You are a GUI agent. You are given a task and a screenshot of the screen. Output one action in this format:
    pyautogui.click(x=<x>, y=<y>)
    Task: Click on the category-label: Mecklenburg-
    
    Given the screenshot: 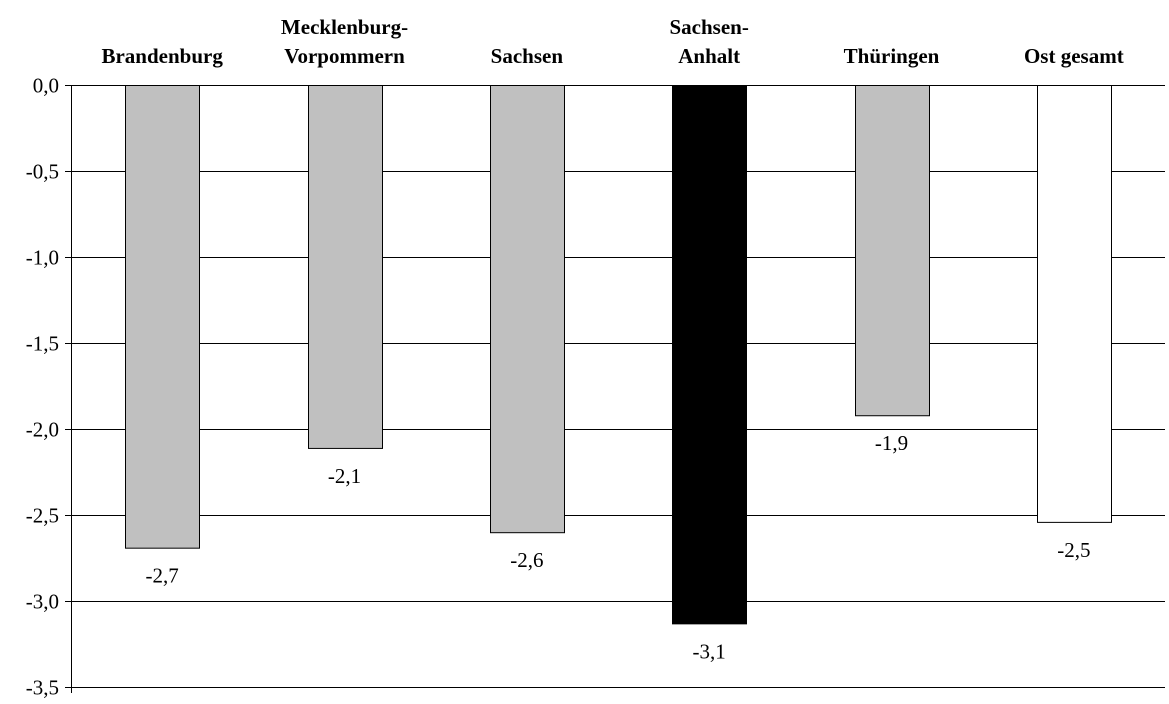 What is the action you would take?
    pyautogui.click(x=344, y=27)
    